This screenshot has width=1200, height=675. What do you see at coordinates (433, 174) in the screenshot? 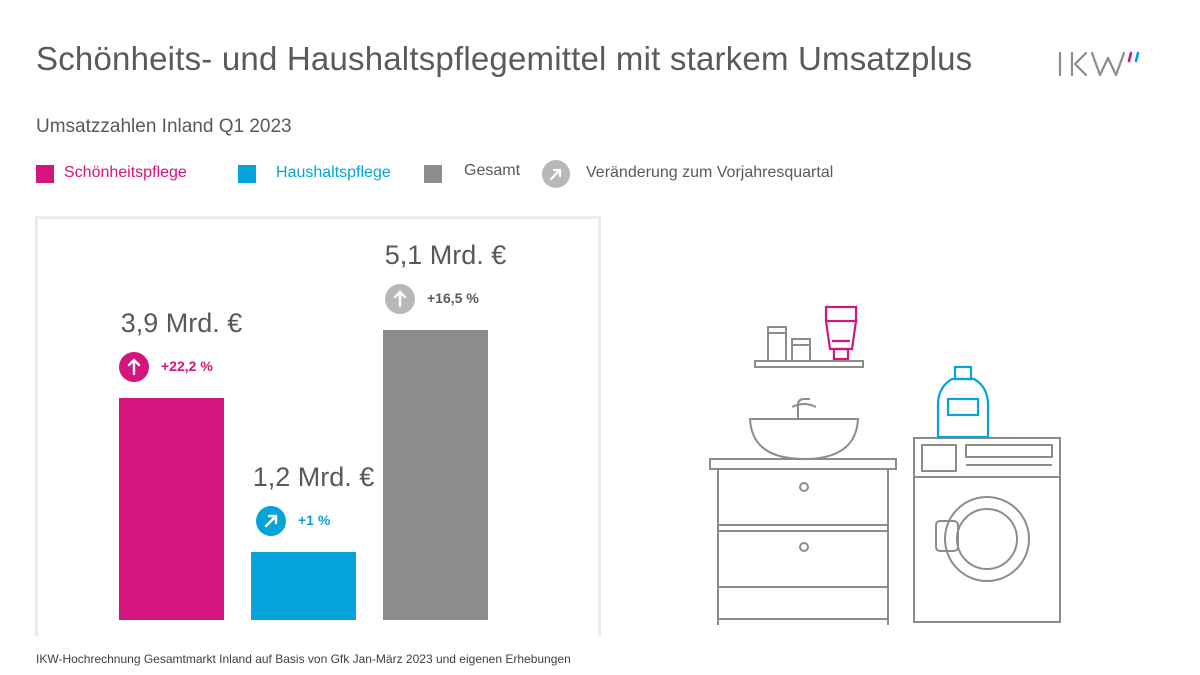
I see `legend-swatch-gesamt` at bounding box center [433, 174].